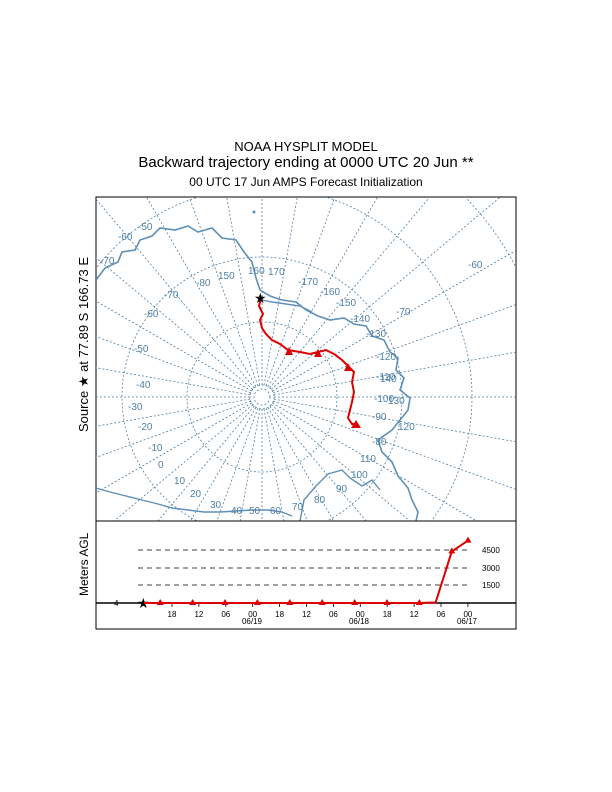  What do you see at coordinates (467, 621) in the screenshot?
I see `date-label: 06/17` at bounding box center [467, 621].